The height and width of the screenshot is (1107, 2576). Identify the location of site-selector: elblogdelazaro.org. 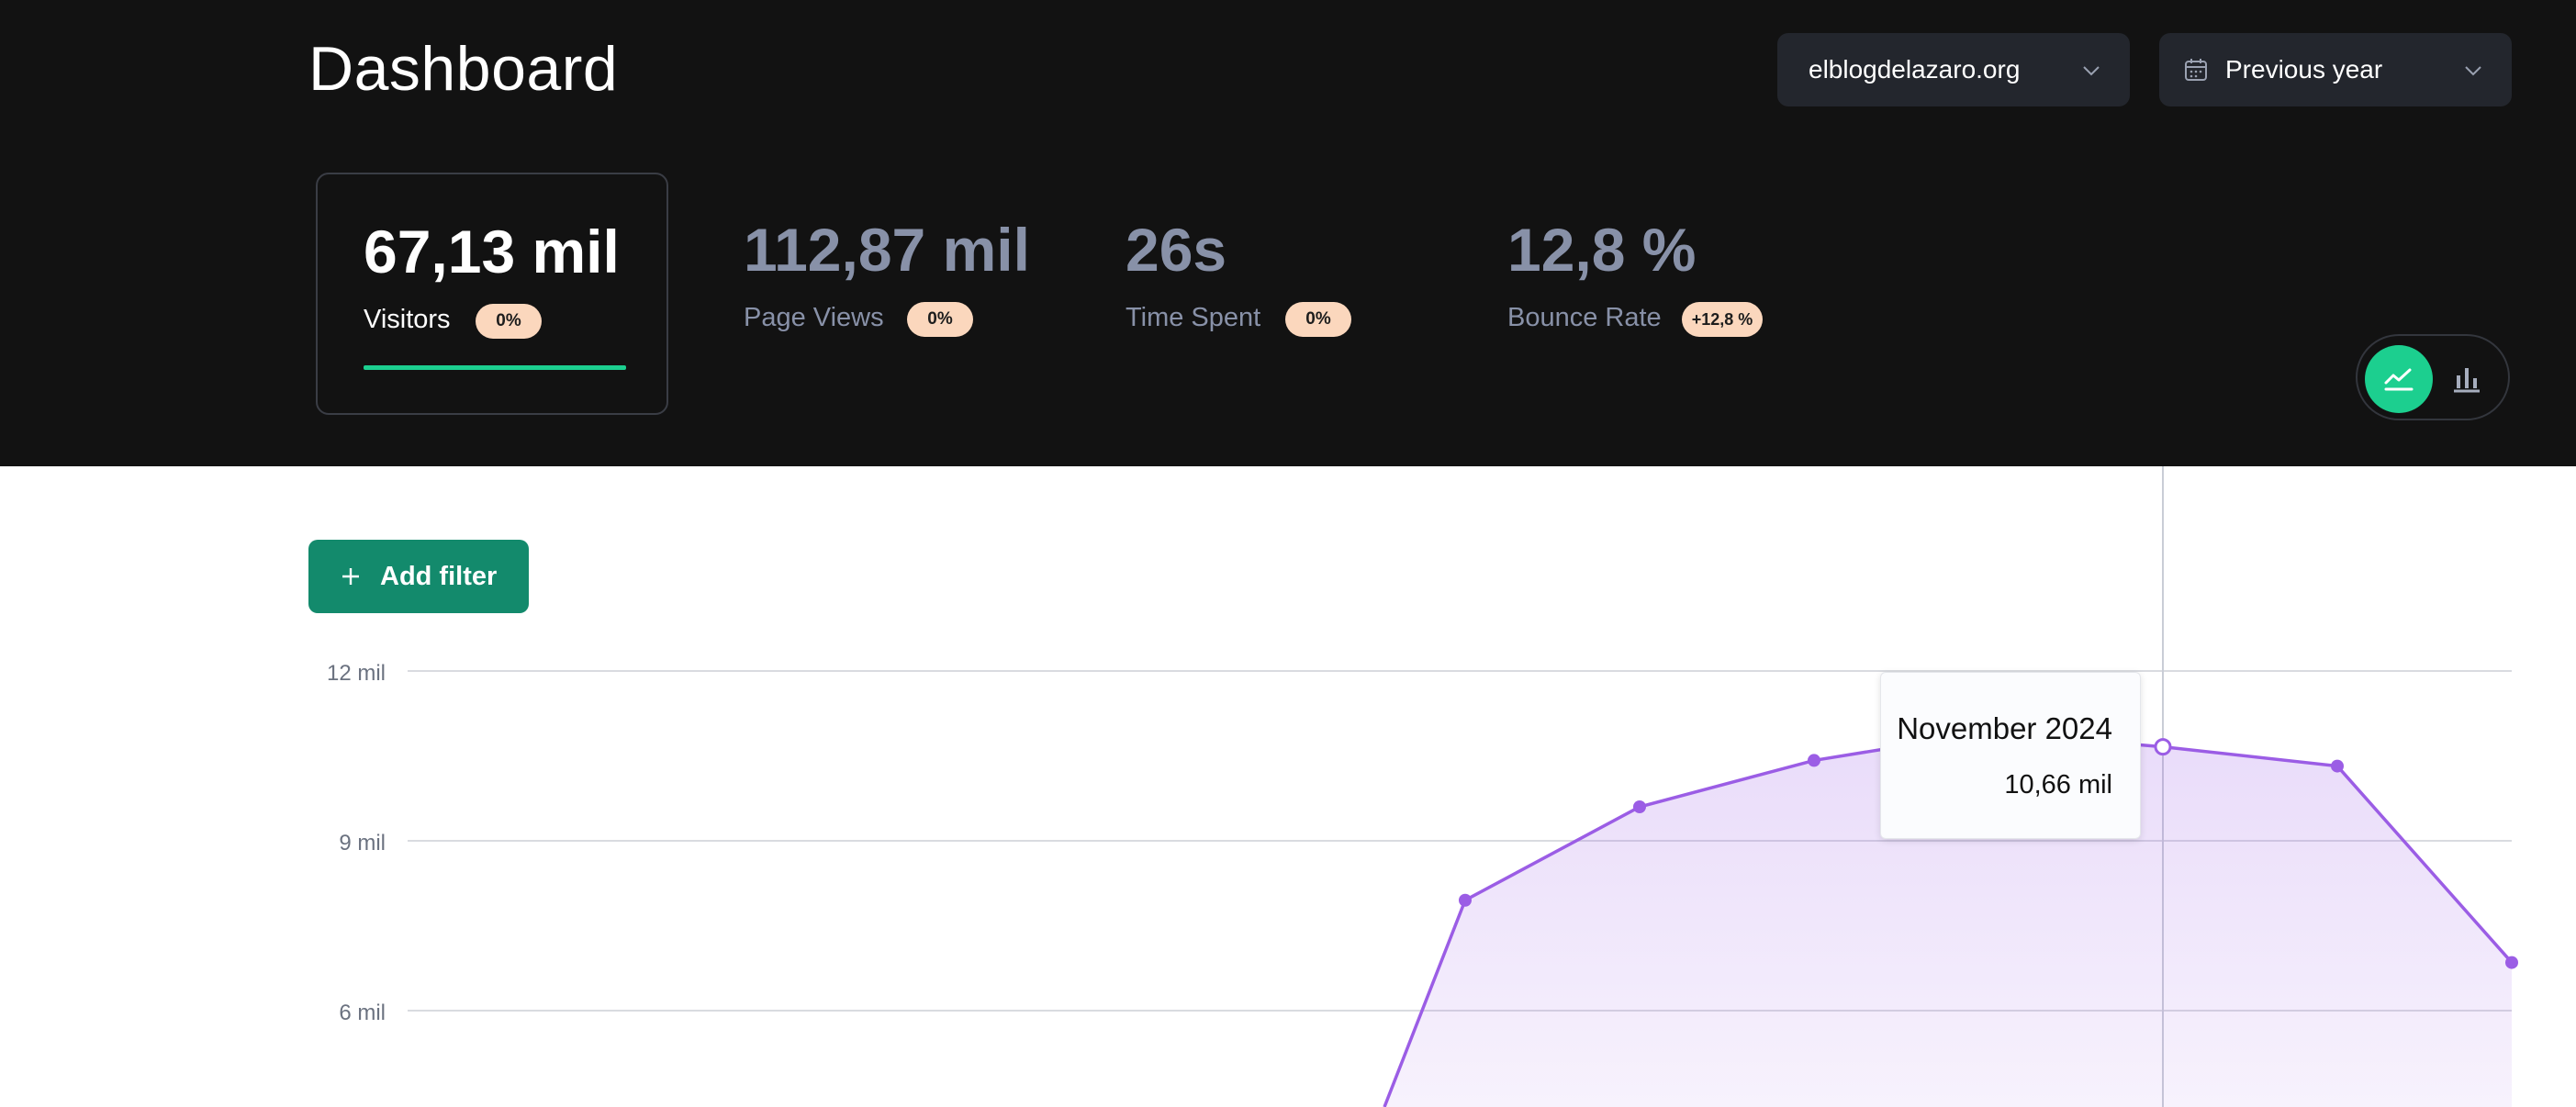
(1953, 69).